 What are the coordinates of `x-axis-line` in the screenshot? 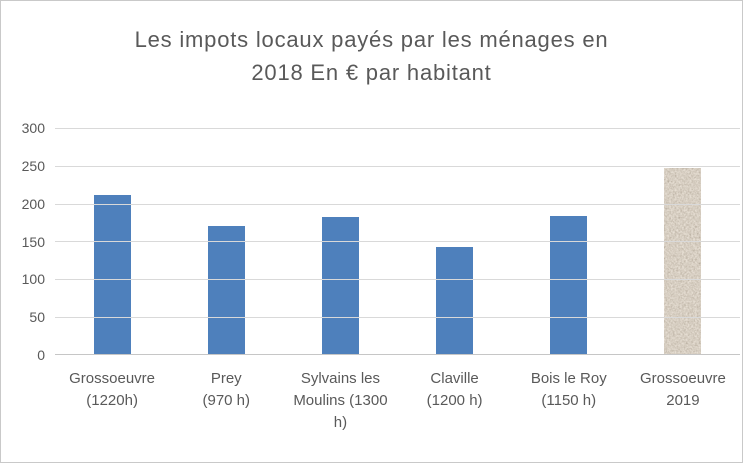 It's located at (397, 354).